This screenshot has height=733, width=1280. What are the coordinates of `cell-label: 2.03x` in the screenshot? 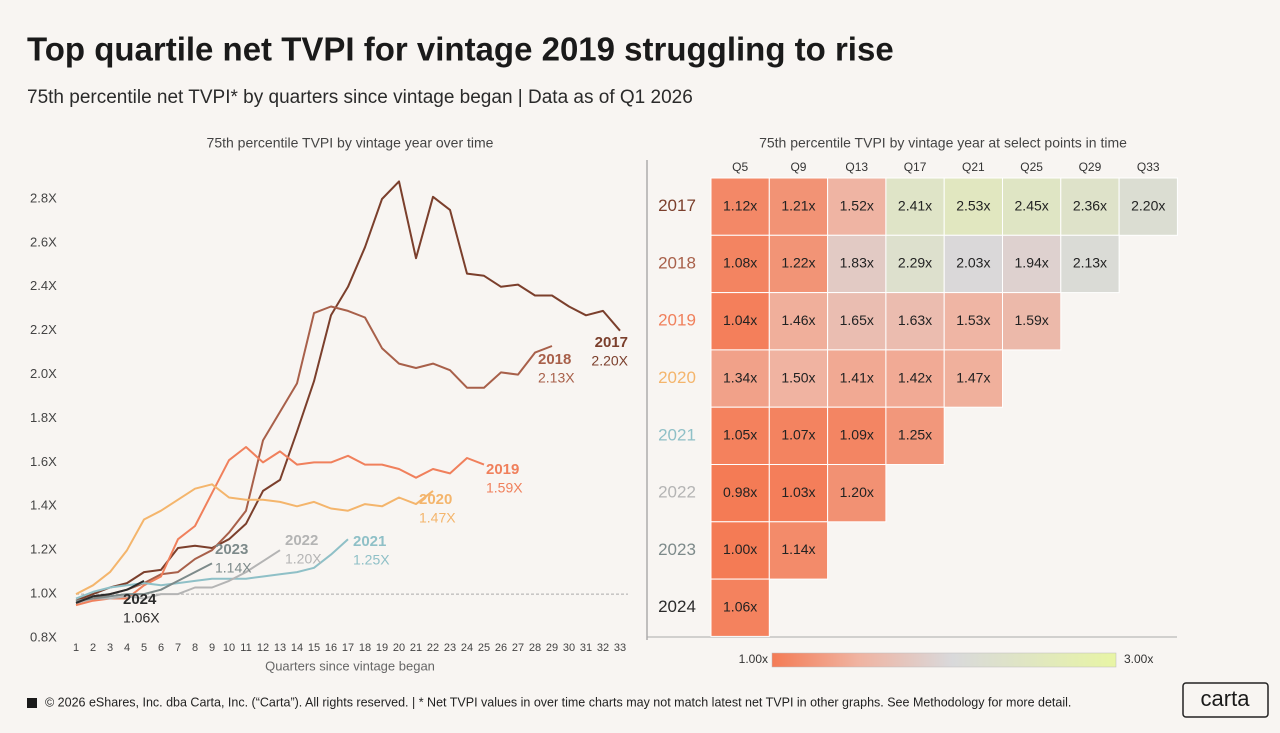 It's located at (973, 263).